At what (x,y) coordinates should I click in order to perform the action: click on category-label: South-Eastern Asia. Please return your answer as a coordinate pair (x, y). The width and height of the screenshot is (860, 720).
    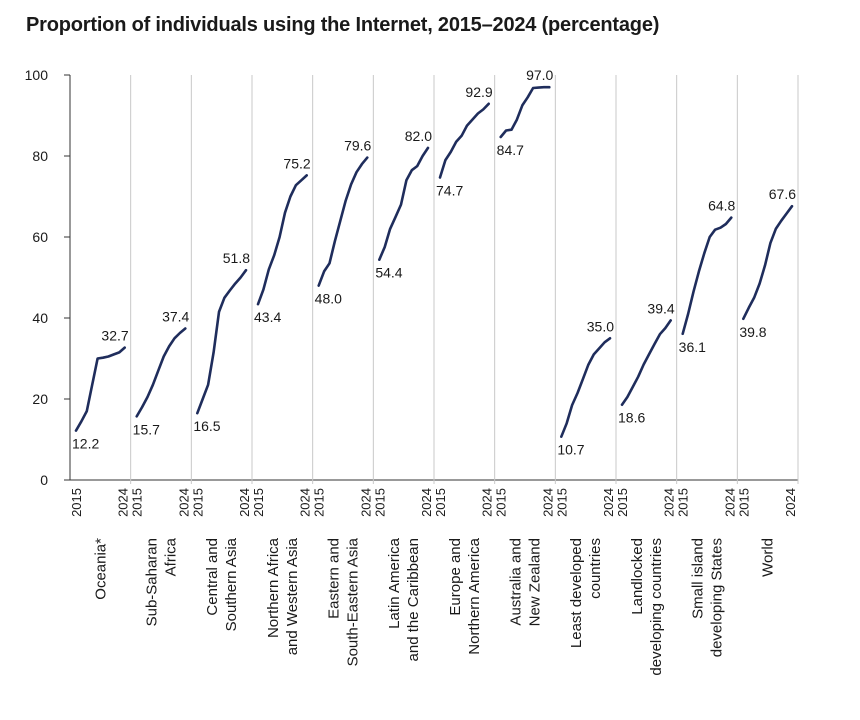
    Looking at the image, I should click on (353, 601).